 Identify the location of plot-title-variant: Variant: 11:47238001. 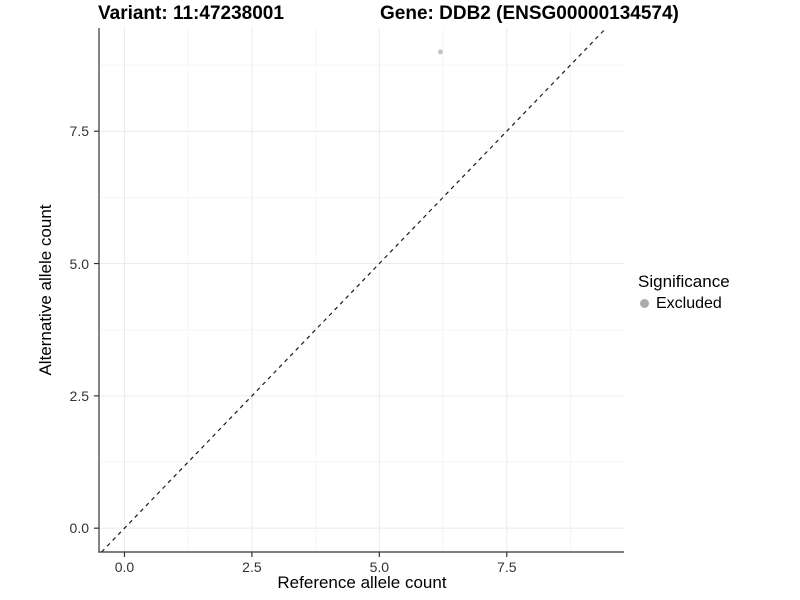
(191, 13).